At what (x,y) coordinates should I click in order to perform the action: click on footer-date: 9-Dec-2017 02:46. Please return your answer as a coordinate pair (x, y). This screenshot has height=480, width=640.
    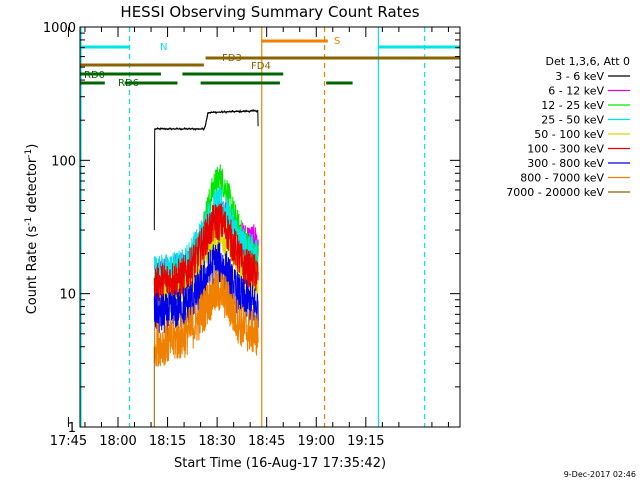
    Looking at the image, I should click on (600, 474).